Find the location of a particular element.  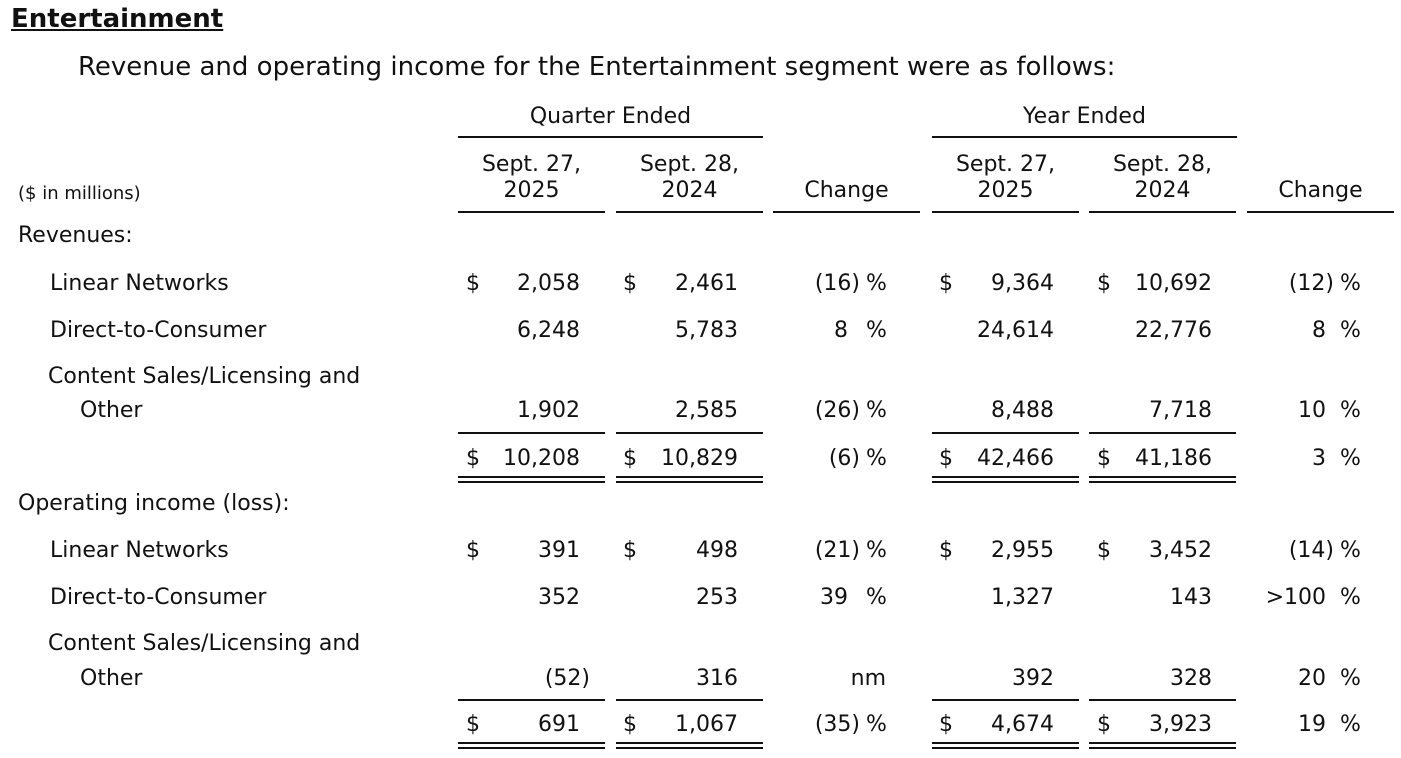

value-q-cur: 6,248 is located at coordinates (548, 330).